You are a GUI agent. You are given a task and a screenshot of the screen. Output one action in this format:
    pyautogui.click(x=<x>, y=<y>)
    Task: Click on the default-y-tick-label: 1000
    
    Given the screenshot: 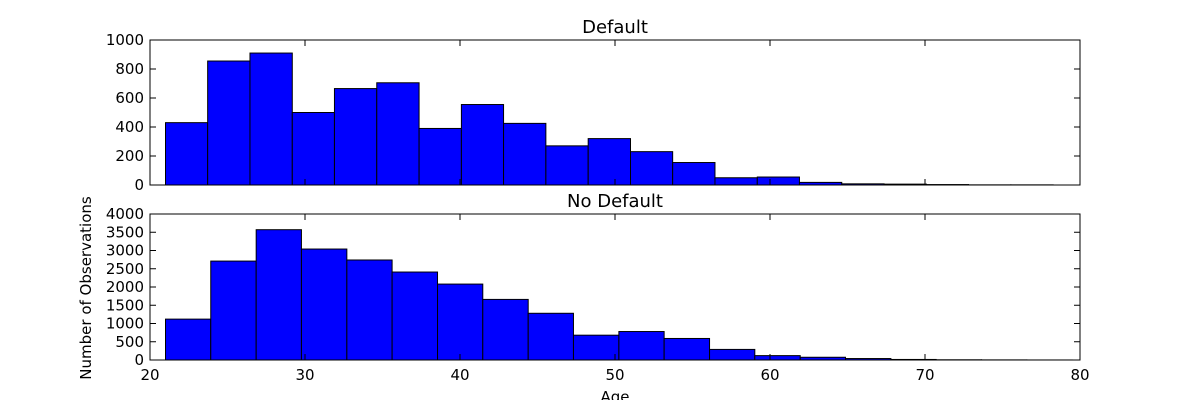 What is the action you would take?
    pyautogui.click(x=125, y=40)
    